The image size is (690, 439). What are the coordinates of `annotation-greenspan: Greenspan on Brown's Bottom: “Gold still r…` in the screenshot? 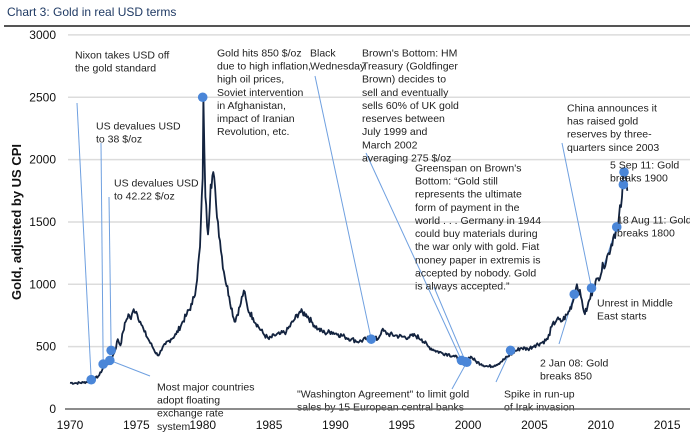 It's located at (477, 227).